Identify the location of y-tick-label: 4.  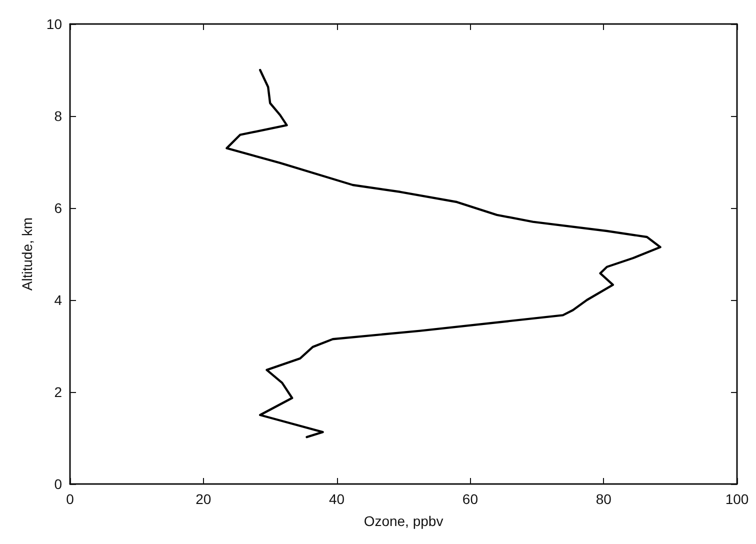
(58, 300).